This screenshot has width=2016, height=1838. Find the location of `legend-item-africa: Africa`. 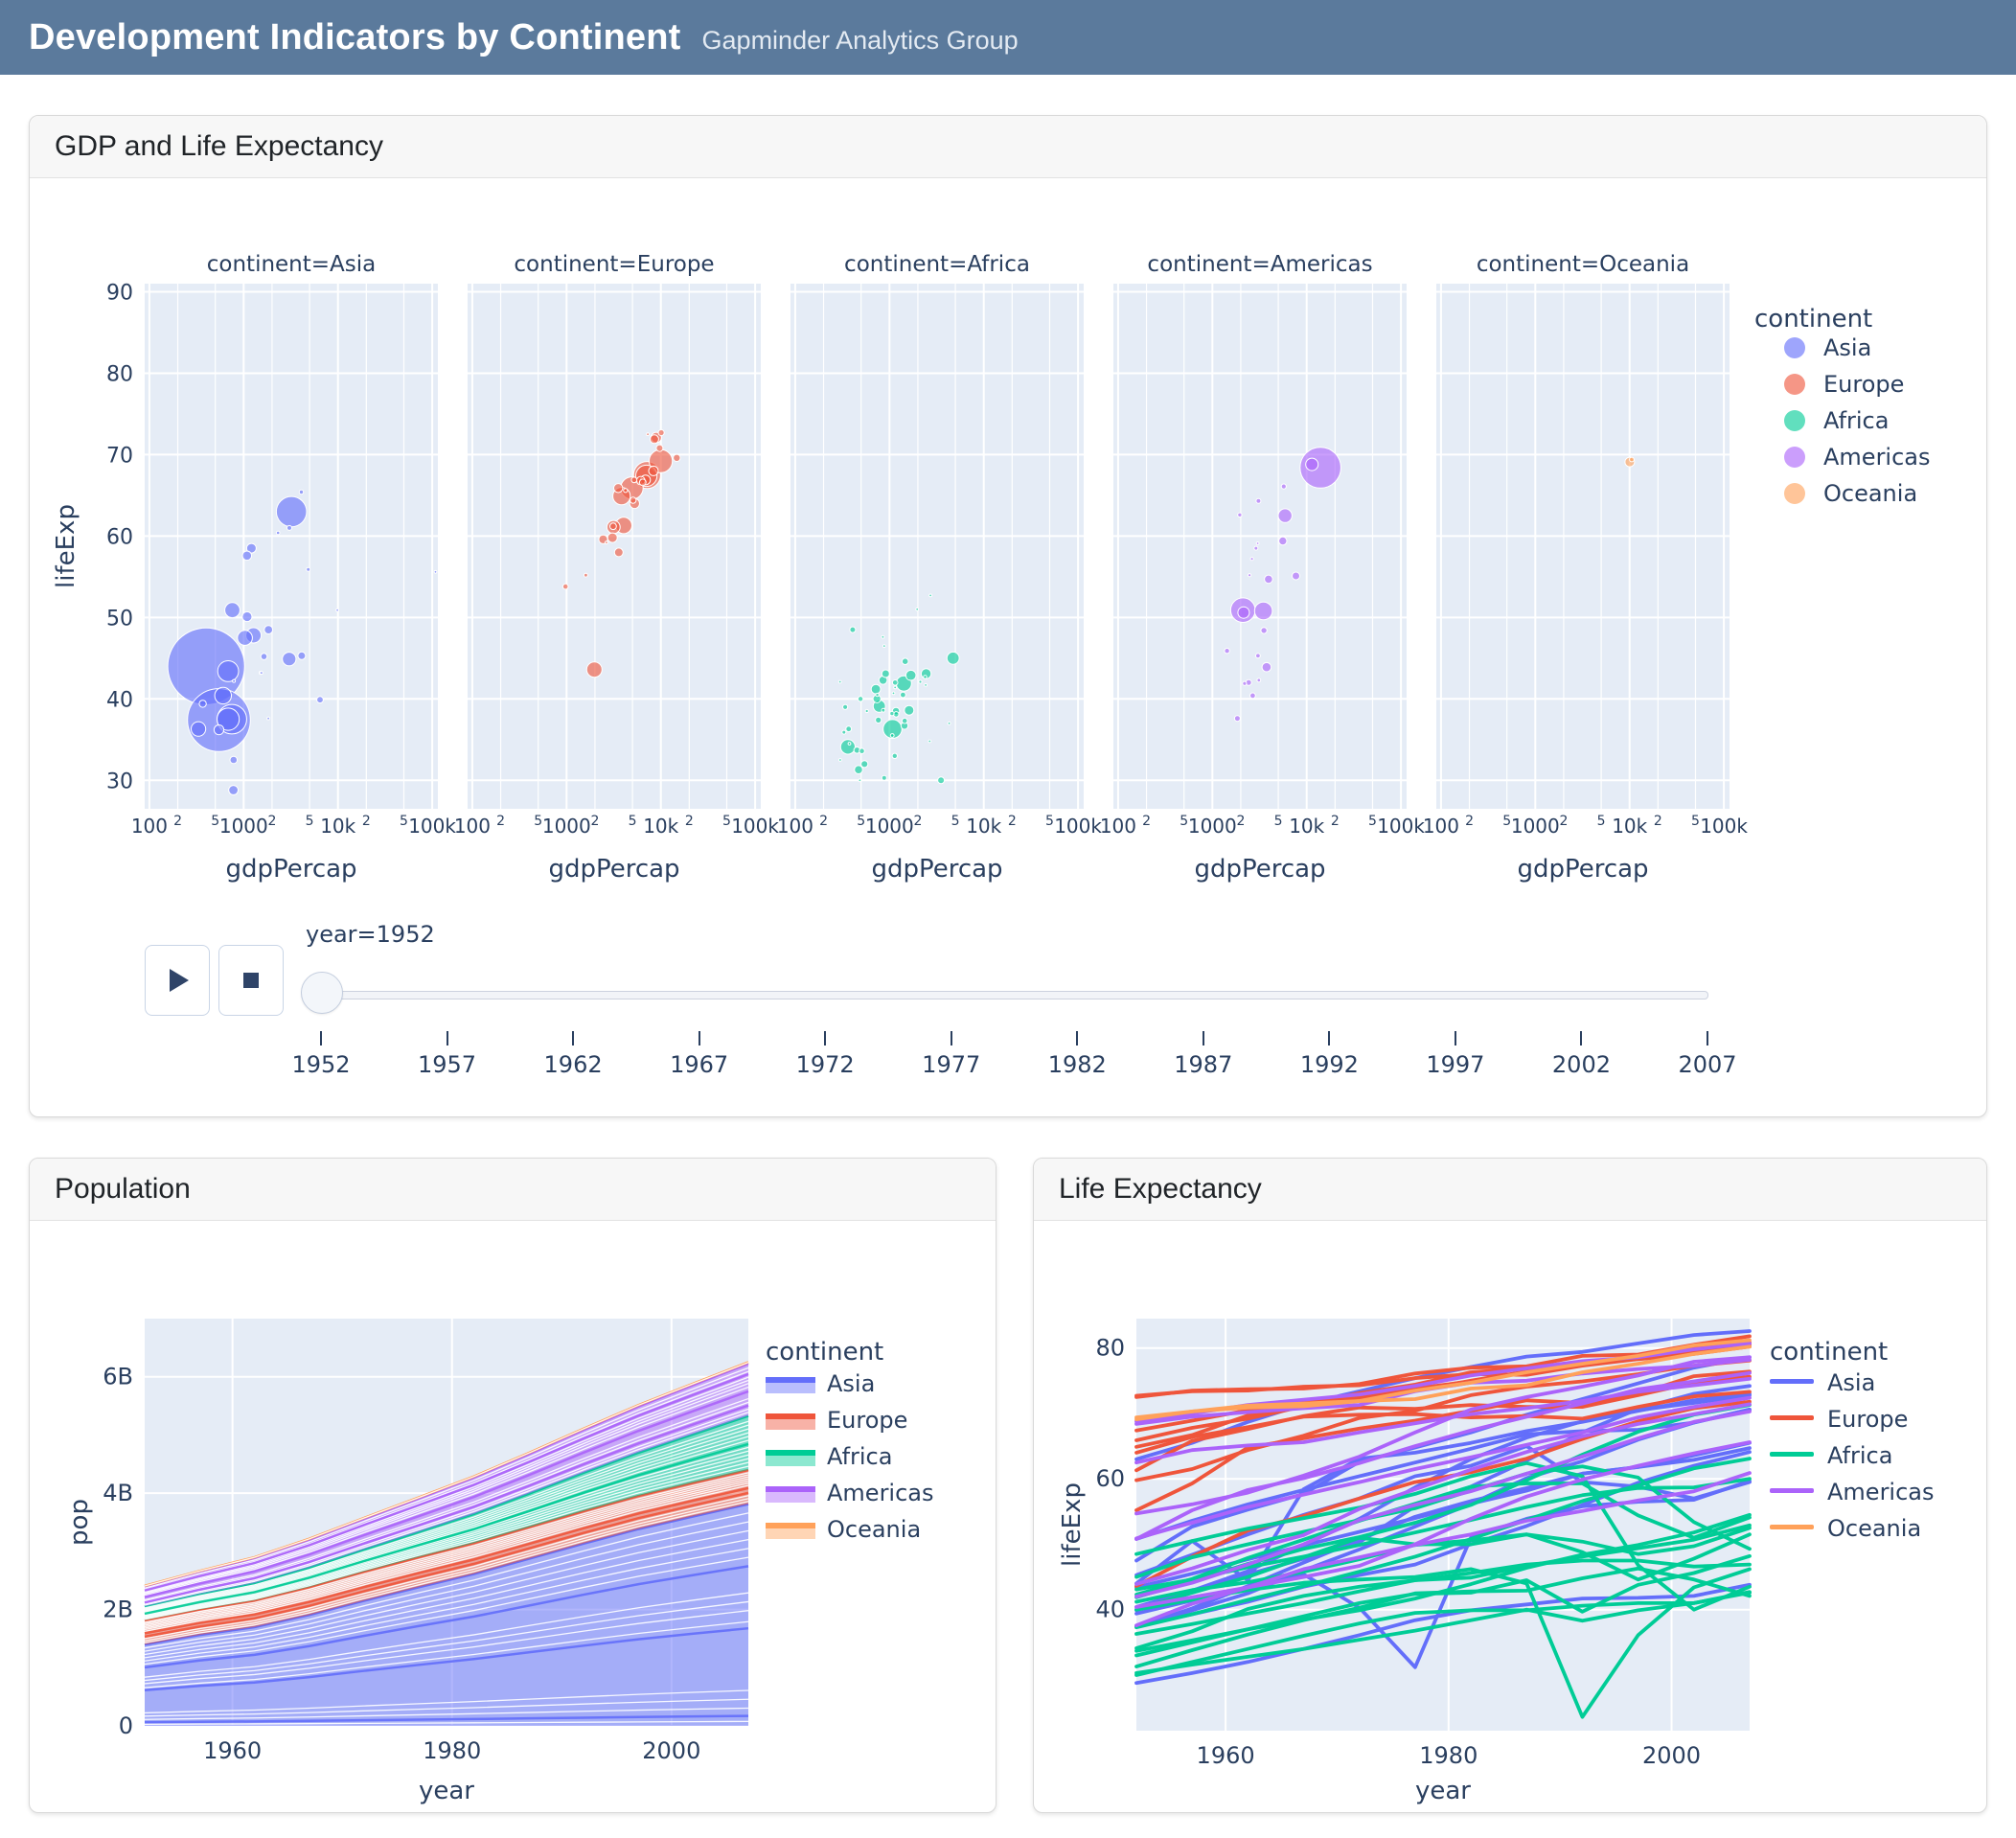

legend-item-africa: Africa is located at coordinates (1831, 1456).